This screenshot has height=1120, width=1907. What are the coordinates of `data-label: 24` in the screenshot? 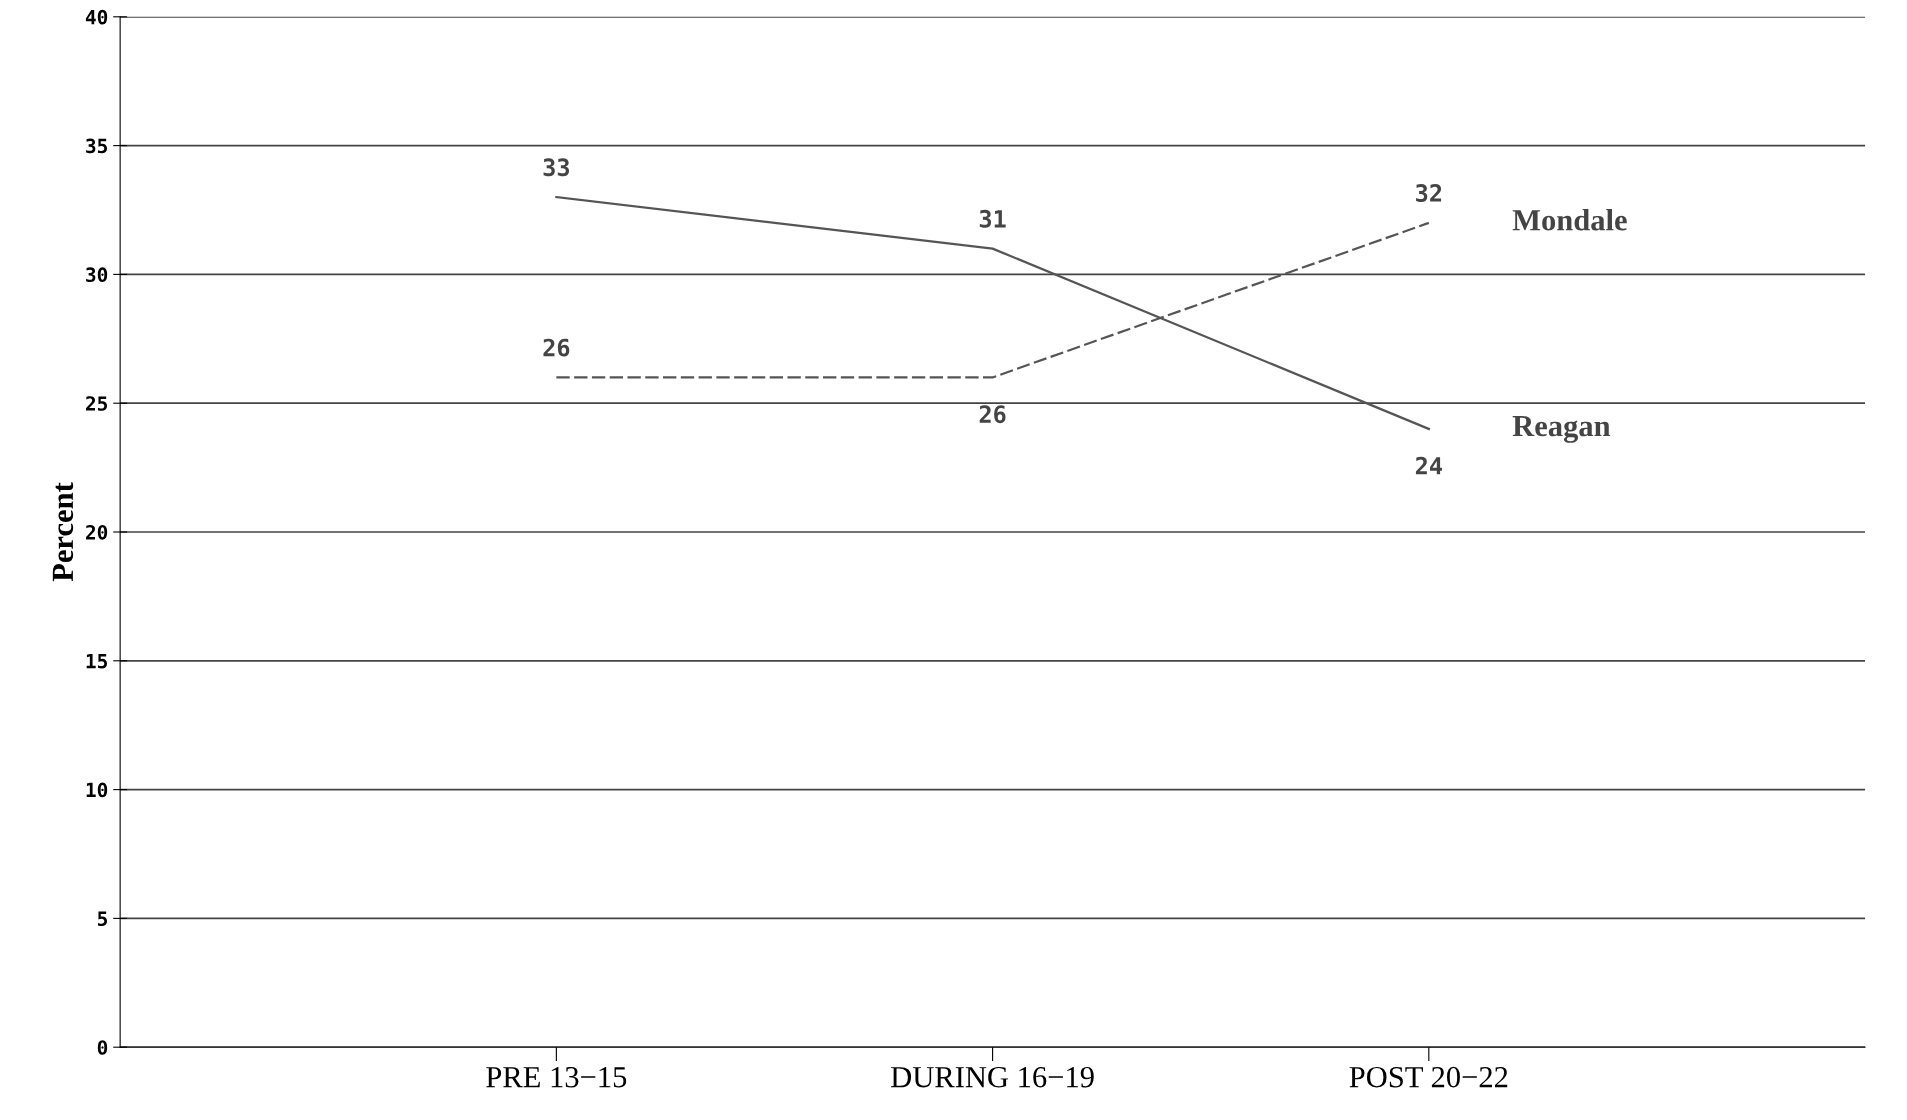 It's located at (1428, 465).